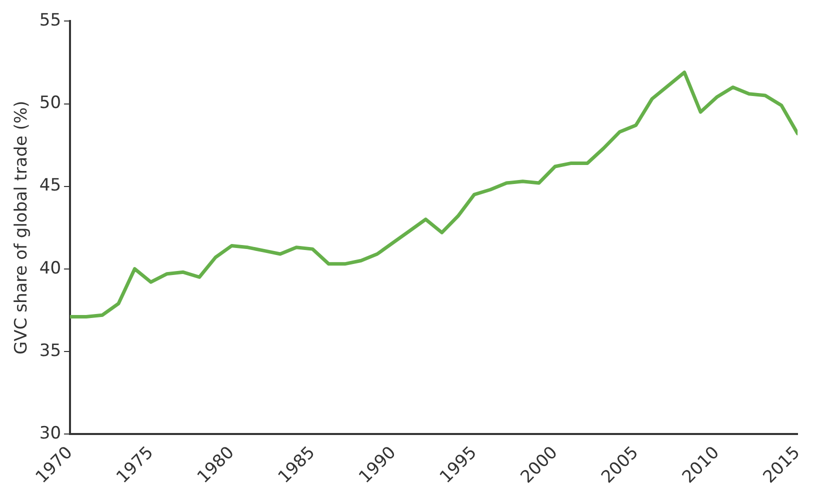 The width and height of the screenshot is (823, 499). I want to click on y-tick-label: 55, so click(50, 20).